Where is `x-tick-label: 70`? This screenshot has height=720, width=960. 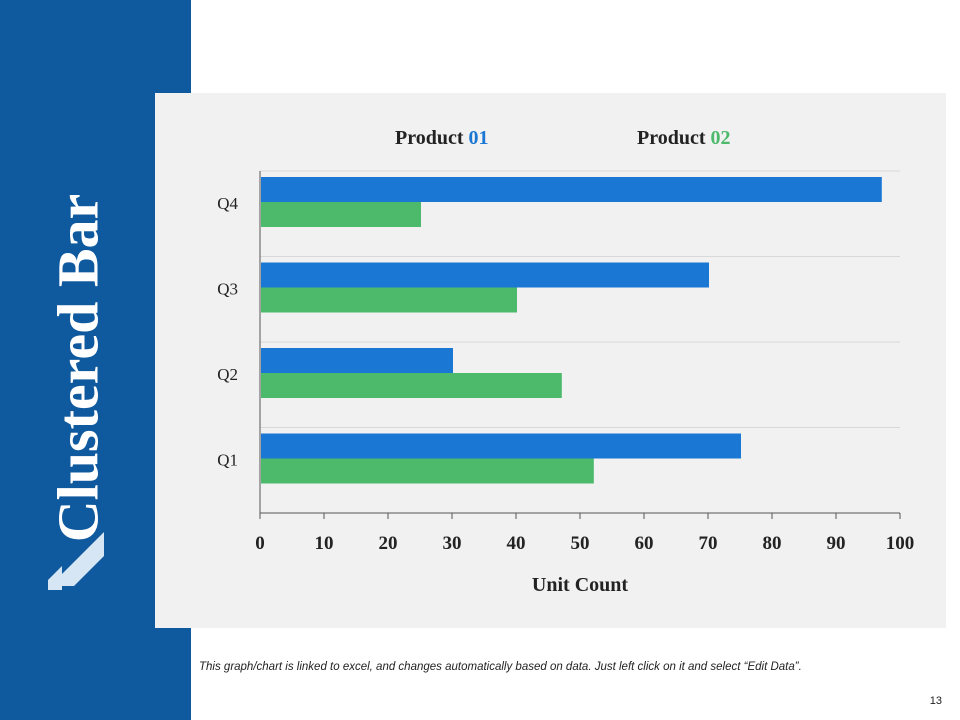 x-tick-label: 70 is located at coordinates (708, 543).